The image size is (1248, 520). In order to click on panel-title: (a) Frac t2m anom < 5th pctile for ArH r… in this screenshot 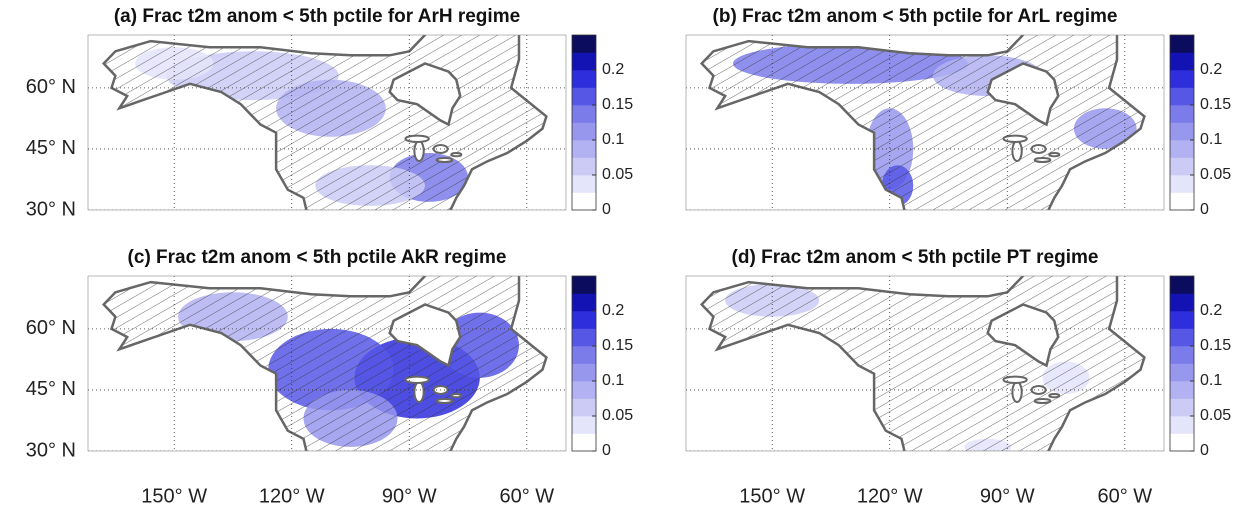, I will do `click(317, 16)`.